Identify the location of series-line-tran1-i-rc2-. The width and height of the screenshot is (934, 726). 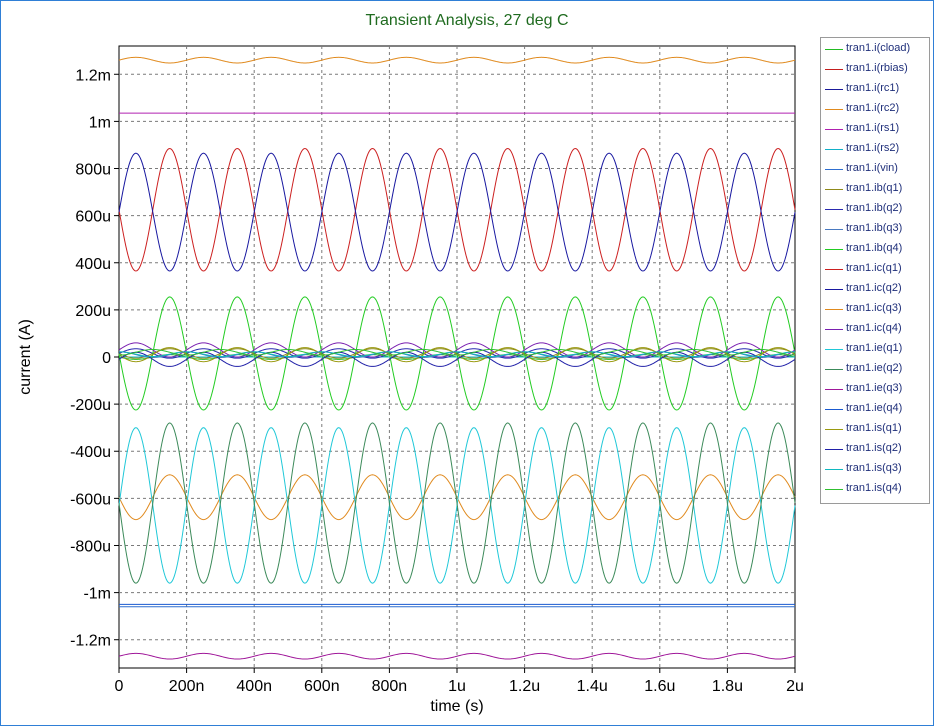
(457, 60).